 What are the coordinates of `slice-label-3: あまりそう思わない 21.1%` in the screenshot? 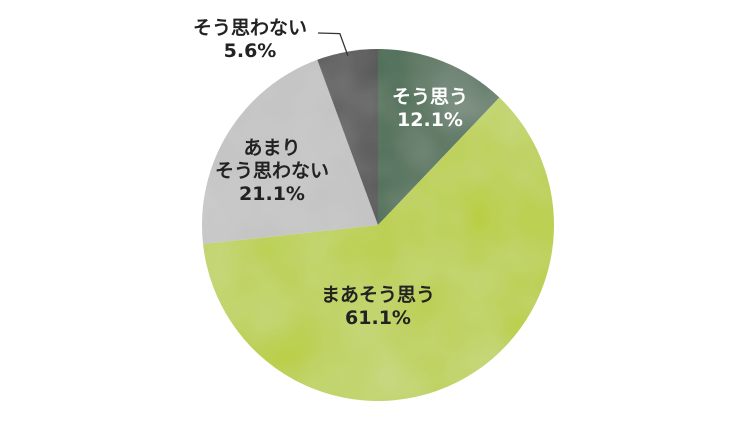 It's located at (272, 171).